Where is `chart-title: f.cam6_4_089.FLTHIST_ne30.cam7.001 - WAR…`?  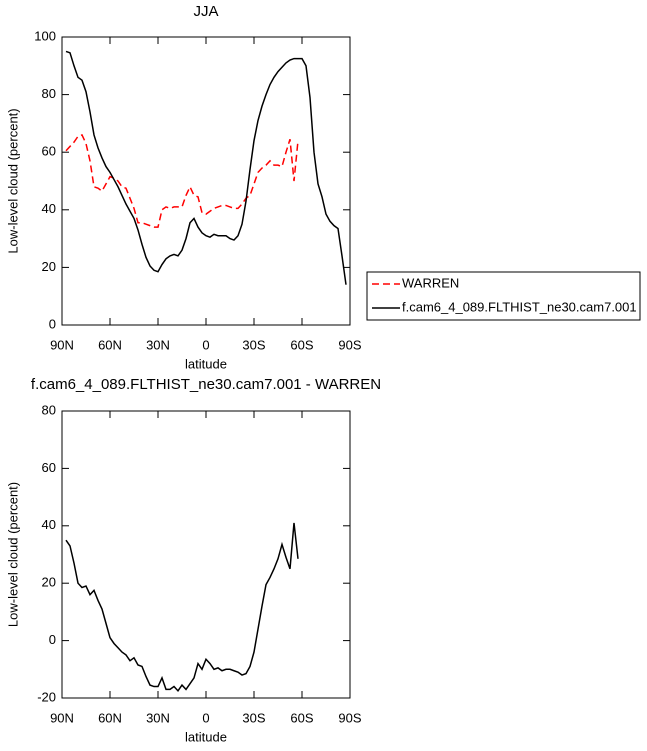 chart-title: f.cam6_4_089.FLTHIST_ne30.cam7.001 - WAR… is located at coordinates (206, 384).